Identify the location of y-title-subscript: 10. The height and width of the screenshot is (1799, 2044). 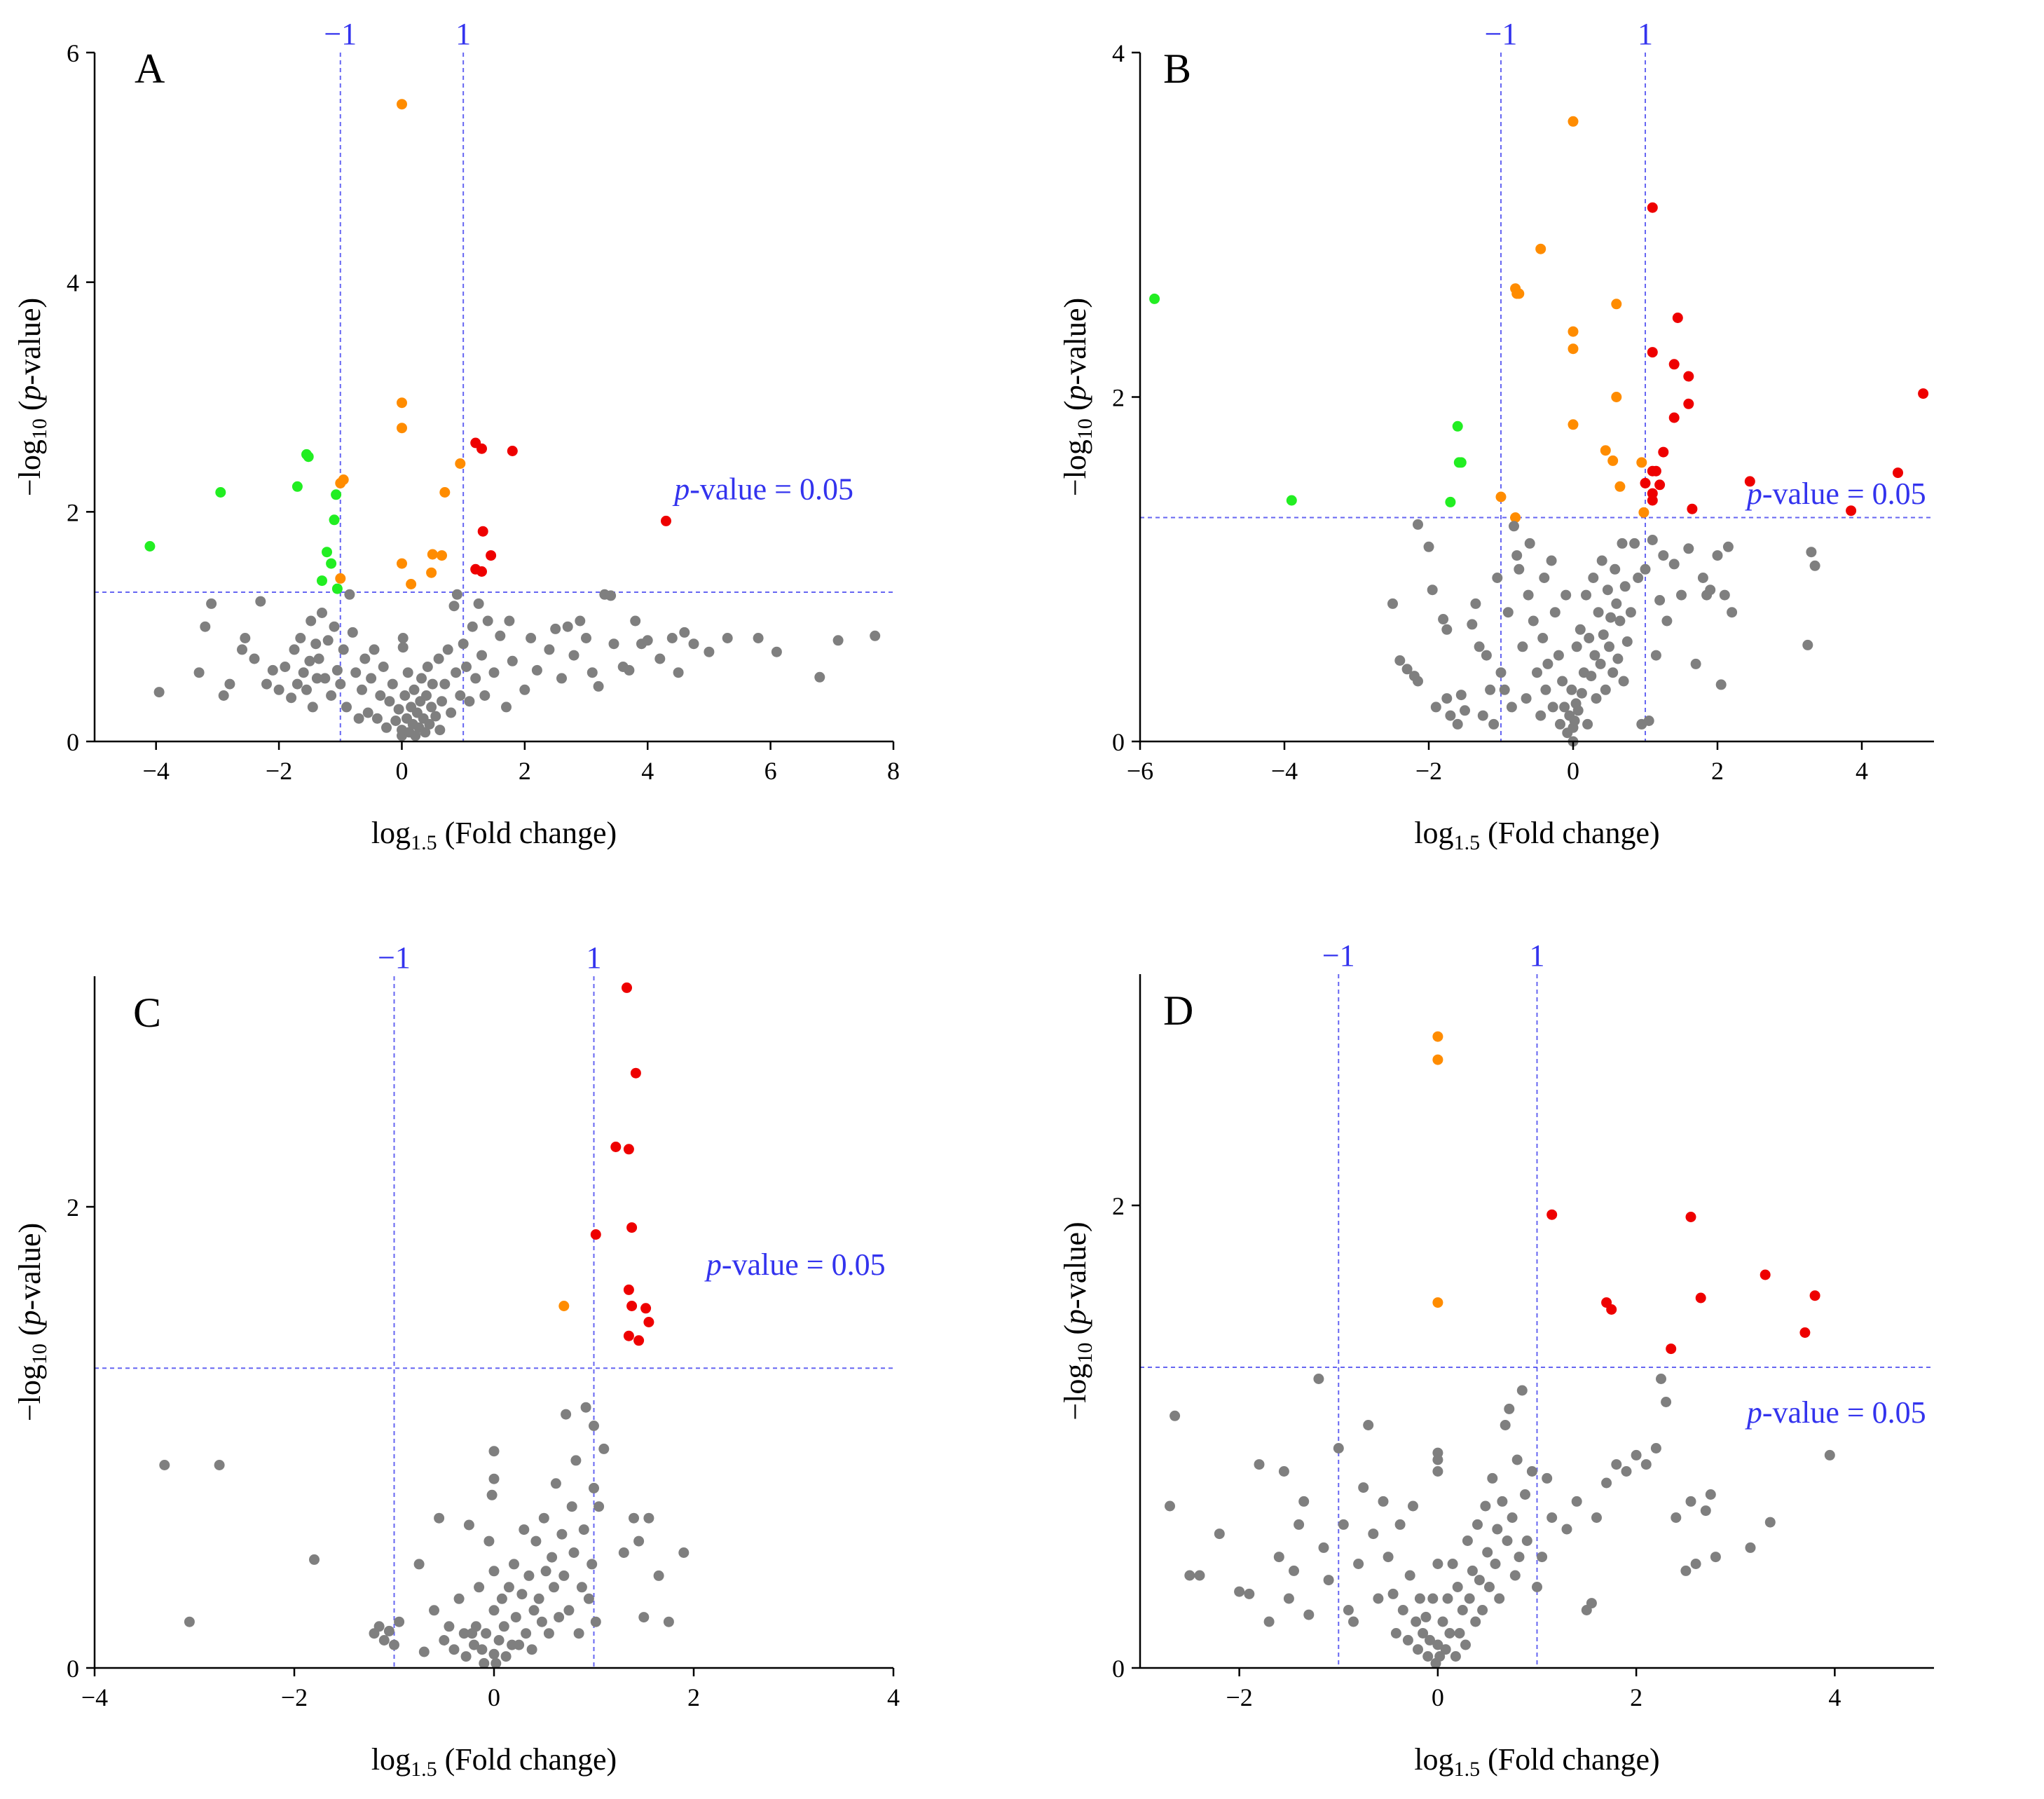
(39, 1353).